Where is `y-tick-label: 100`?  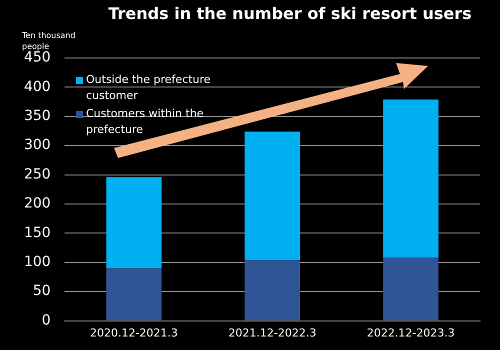 y-tick-label: 100 is located at coordinates (37, 262).